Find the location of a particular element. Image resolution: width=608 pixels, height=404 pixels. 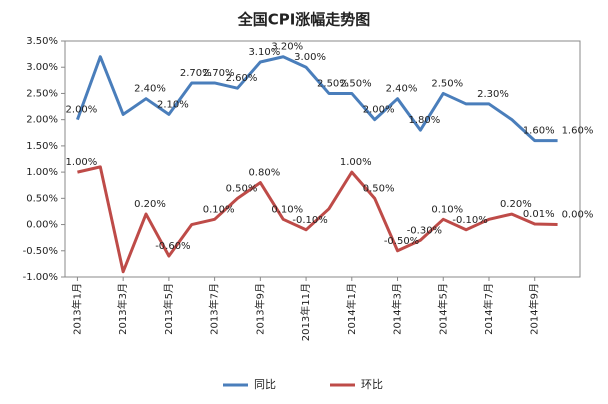

x-tick-label: 2013年3月 is located at coordinates (122, 309).